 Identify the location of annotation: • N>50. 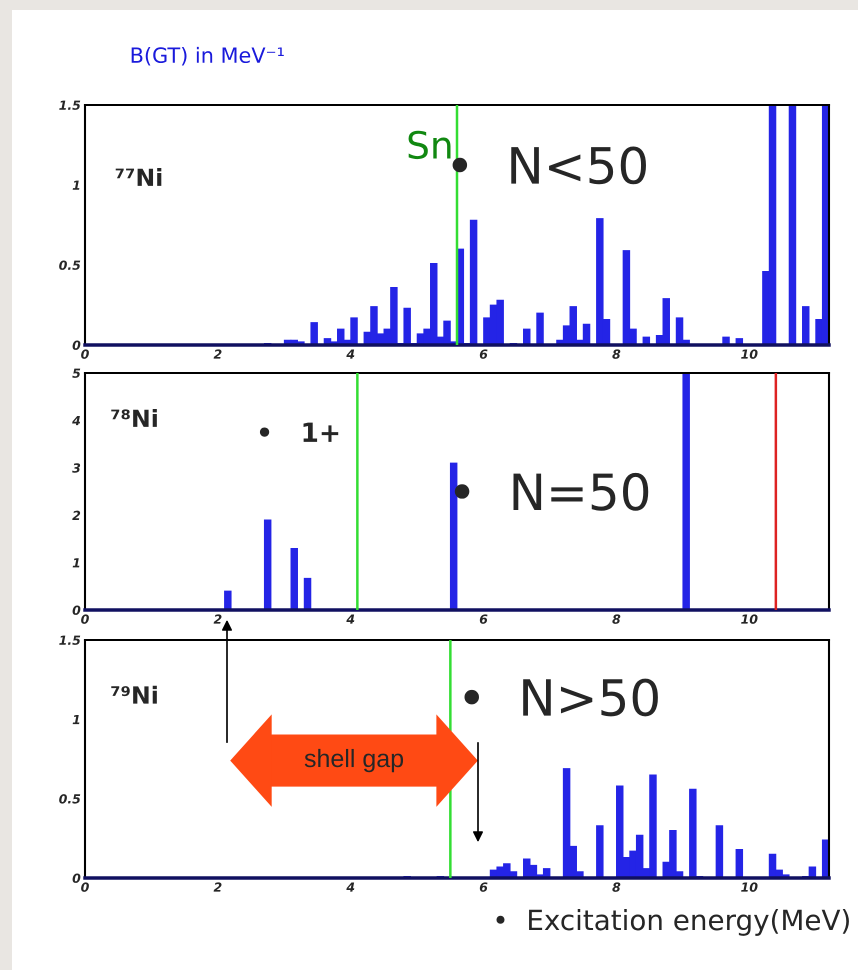
(561, 697).